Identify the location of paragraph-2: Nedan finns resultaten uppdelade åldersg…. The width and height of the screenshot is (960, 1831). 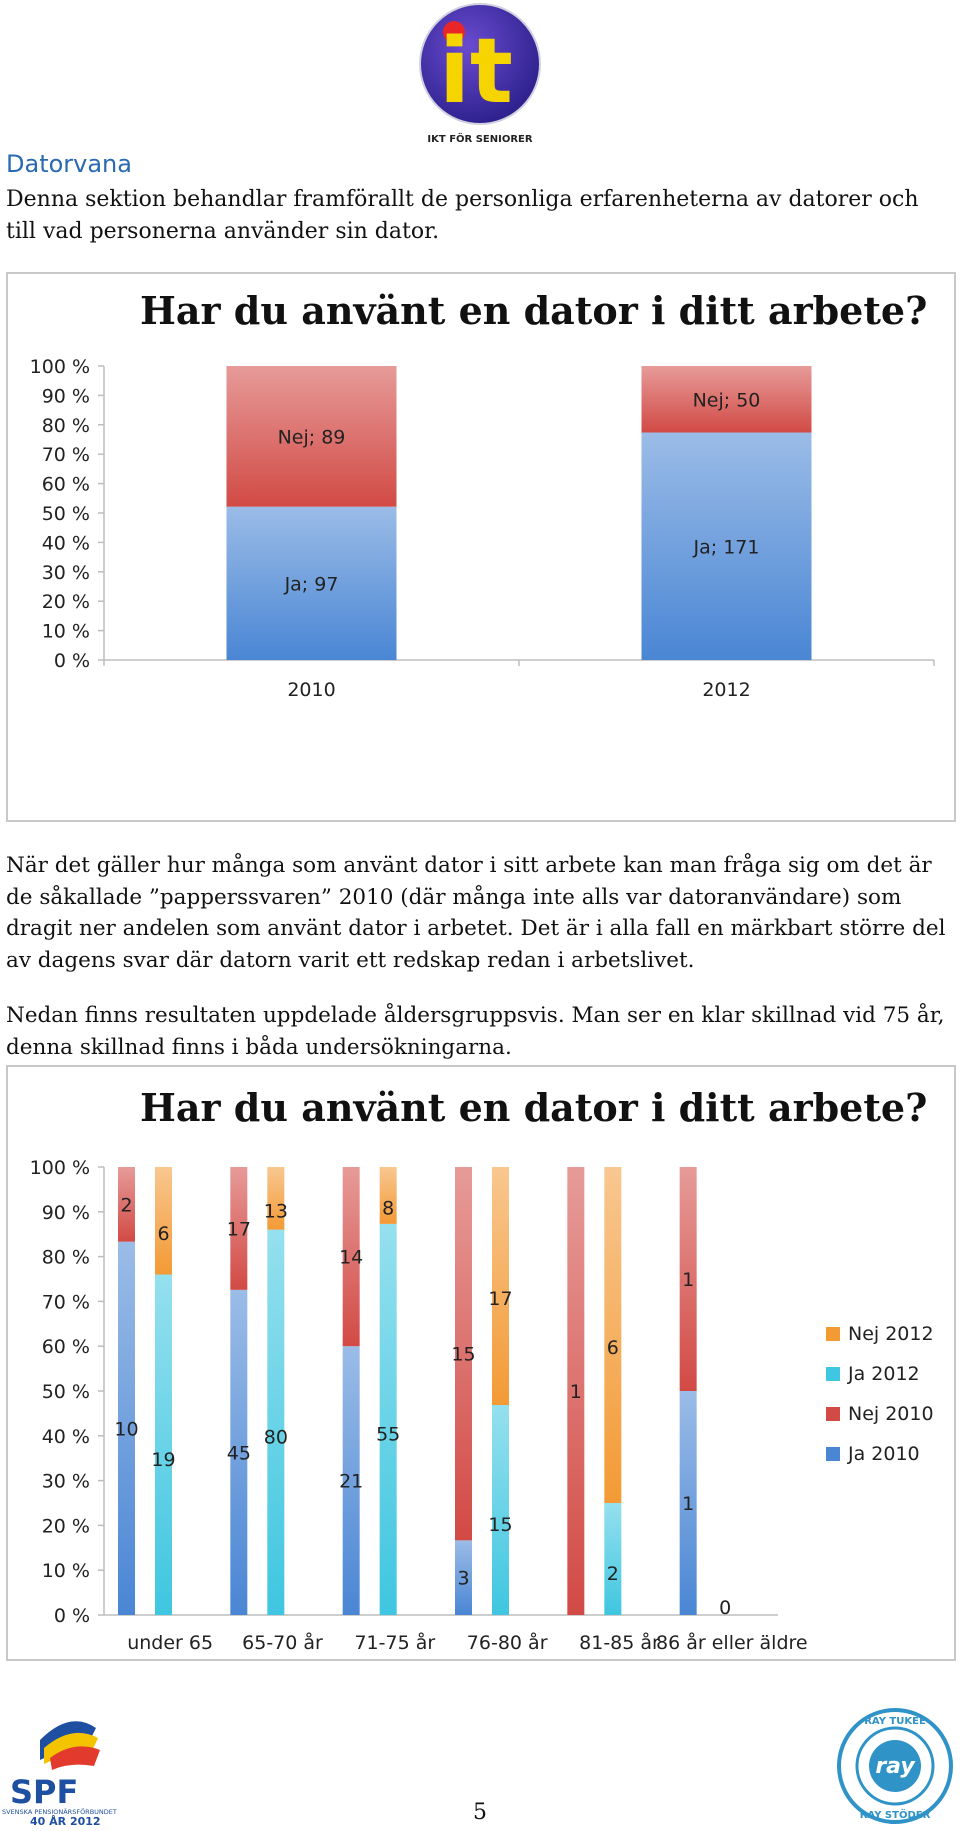
(475, 1031).